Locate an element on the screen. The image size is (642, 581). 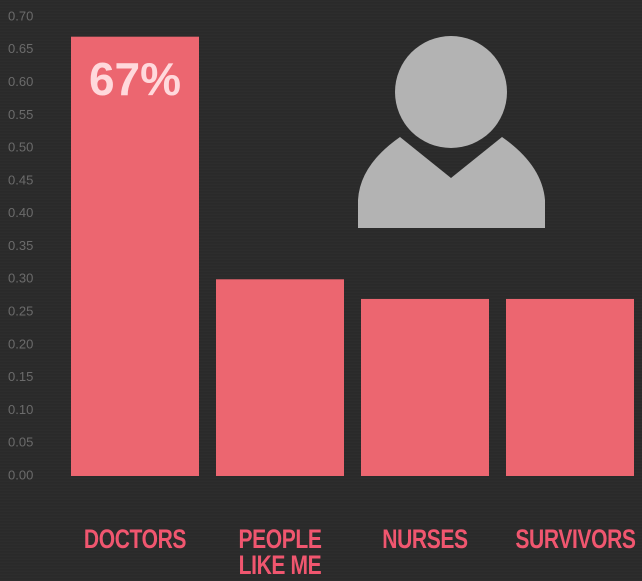
y-tick-label: 0.40 is located at coordinates (20, 212).